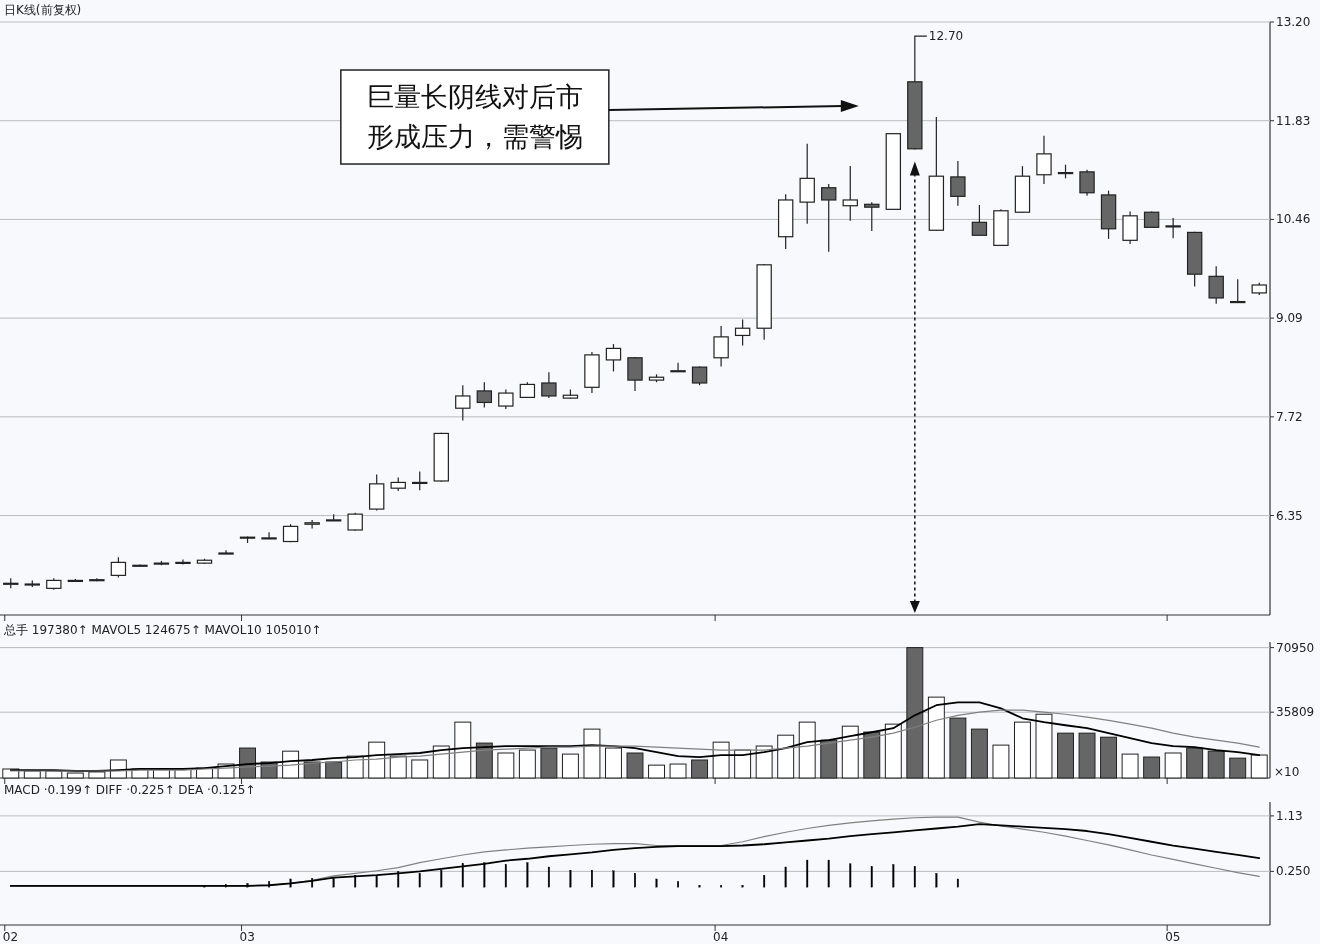 The height and width of the screenshot is (944, 1320). What do you see at coordinates (1295, 712) in the screenshot?
I see `y-tick-label: 35809` at bounding box center [1295, 712].